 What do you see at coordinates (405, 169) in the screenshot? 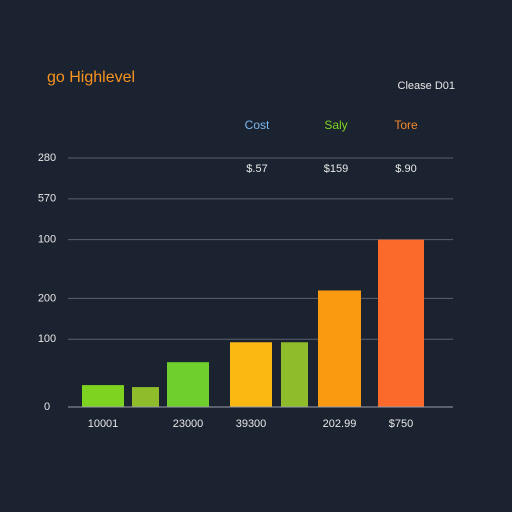
I see `legend-value: $.90` at bounding box center [405, 169].